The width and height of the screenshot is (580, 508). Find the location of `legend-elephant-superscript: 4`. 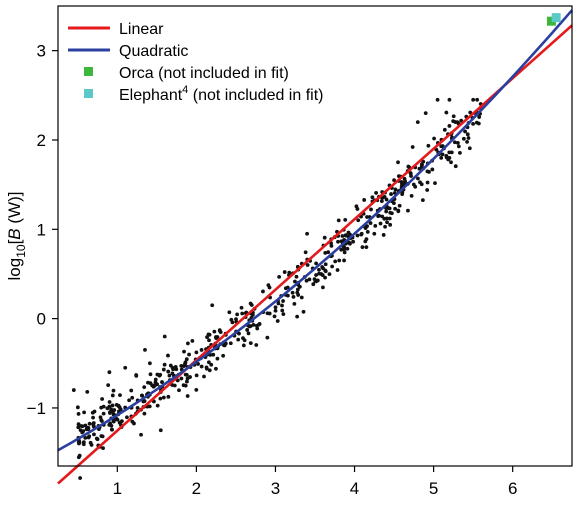

legend-elephant-superscript: 4 is located at coordinates (185, 90).